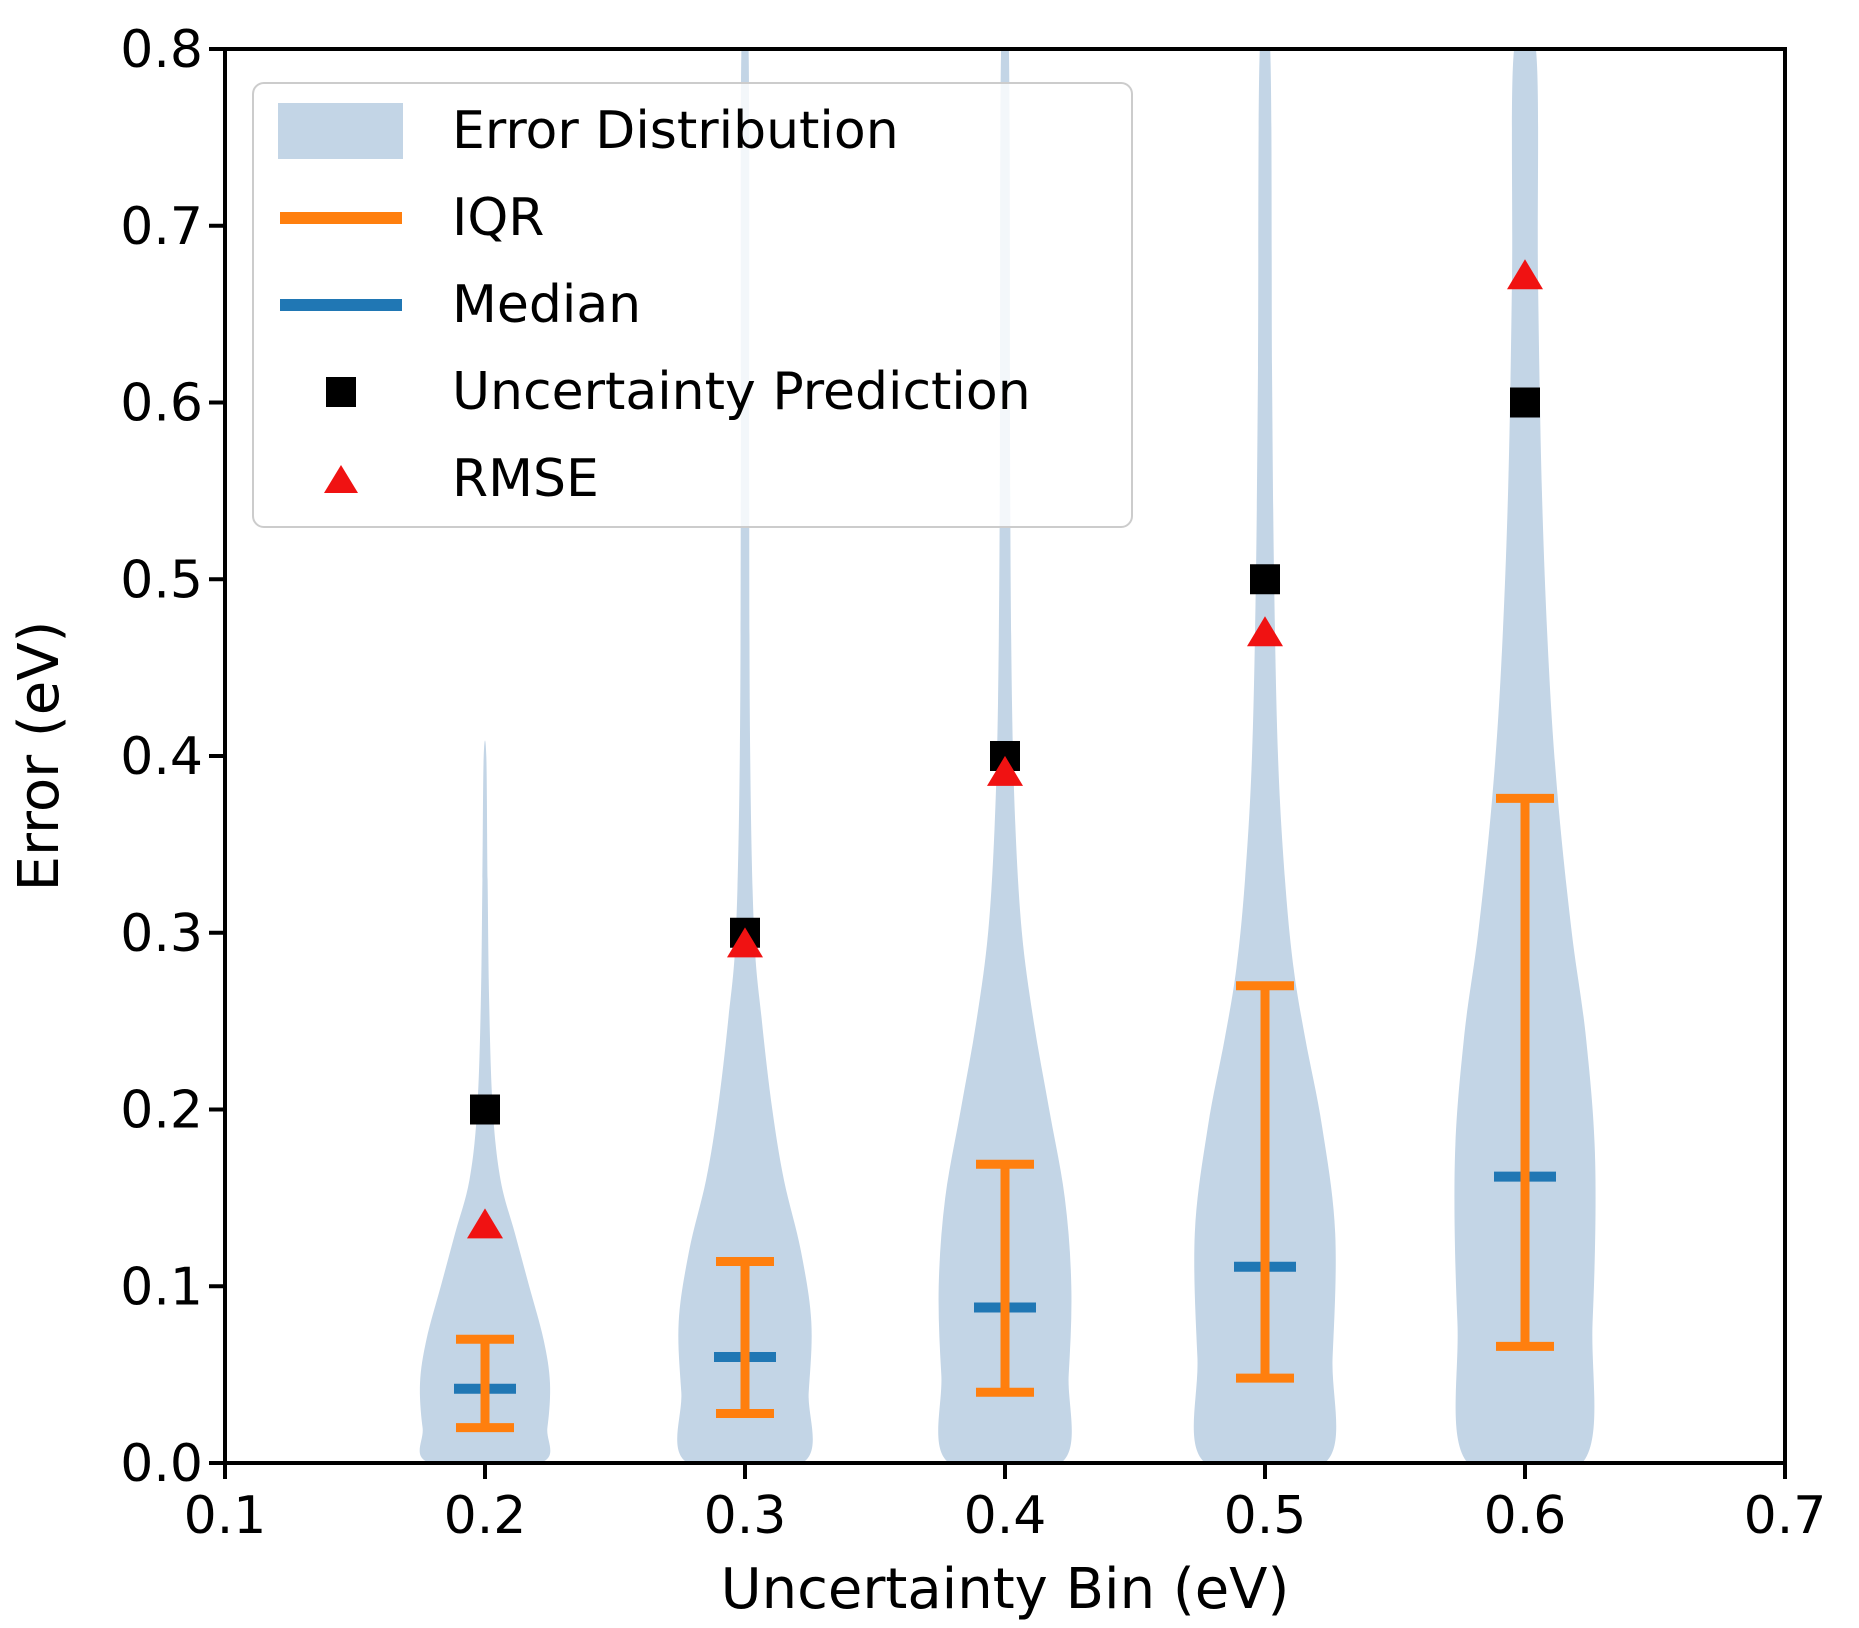 The height and width of the screenshot is (1628, 1859). Describe the element at coordinates (1005, 1278) in the screenshot. I see `iqr-bar-bin-0.4` at that location.